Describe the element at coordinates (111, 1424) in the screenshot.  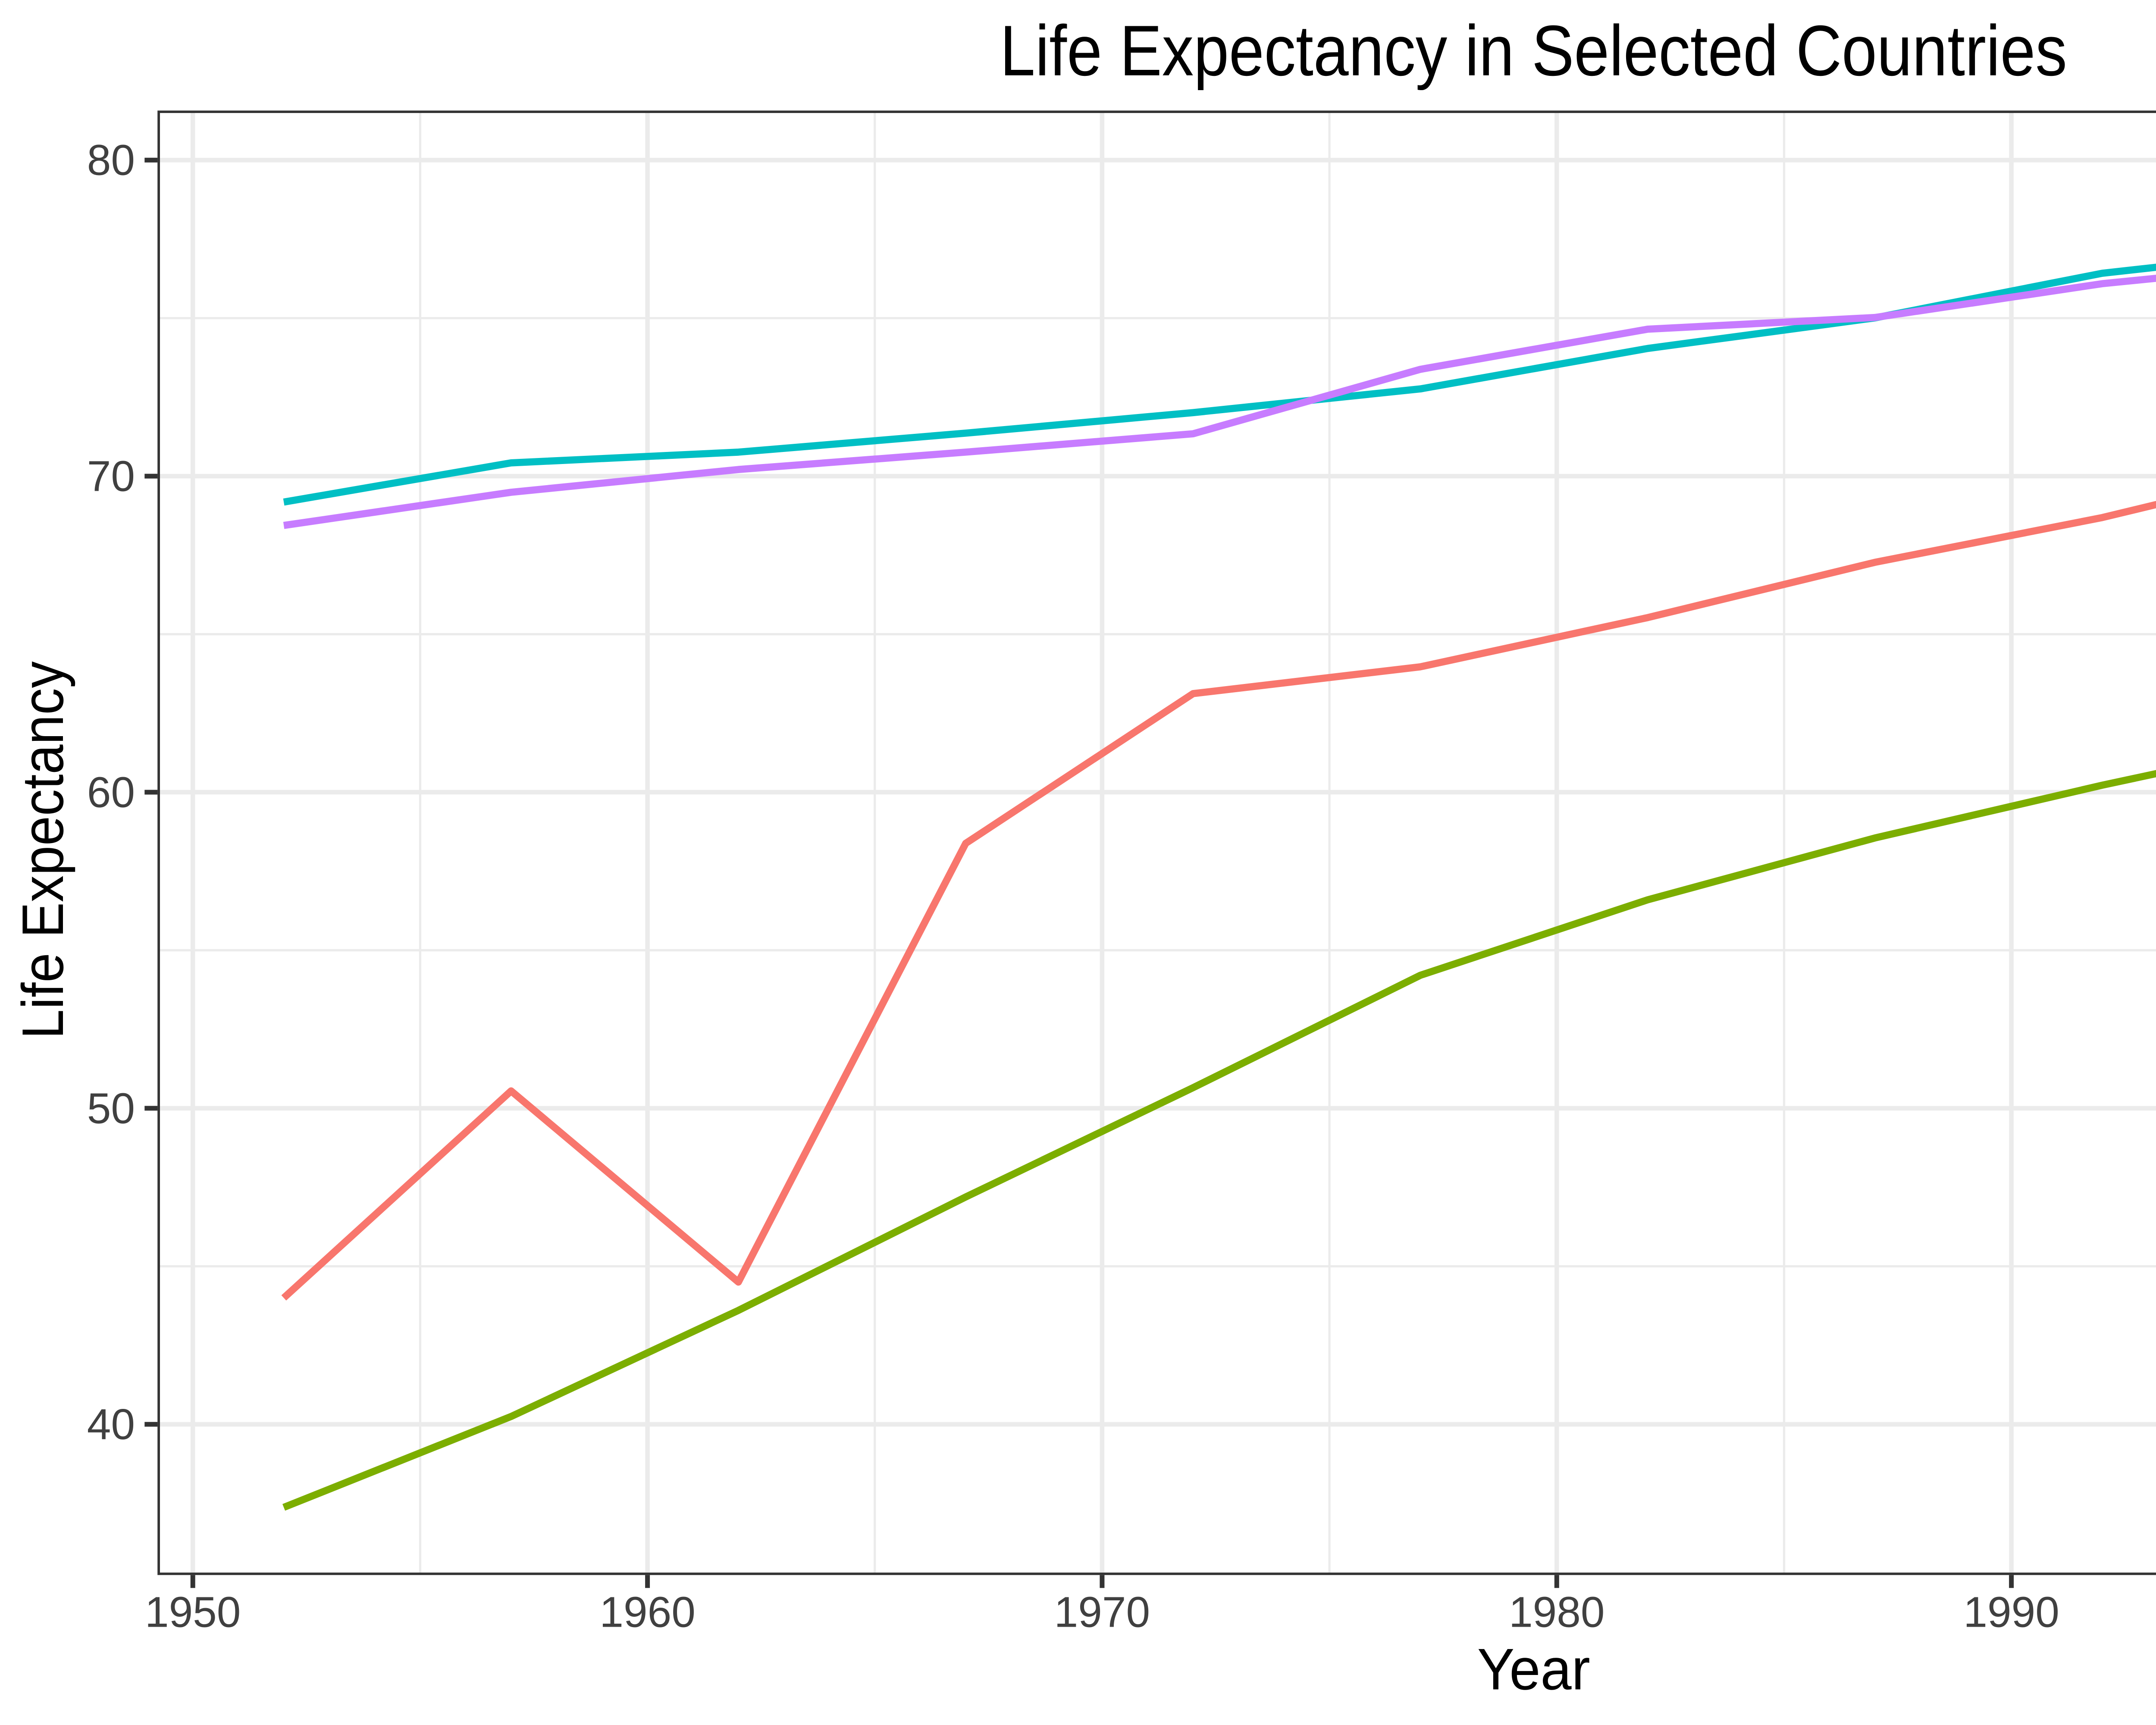
I see `svg-text: 40` at that location.